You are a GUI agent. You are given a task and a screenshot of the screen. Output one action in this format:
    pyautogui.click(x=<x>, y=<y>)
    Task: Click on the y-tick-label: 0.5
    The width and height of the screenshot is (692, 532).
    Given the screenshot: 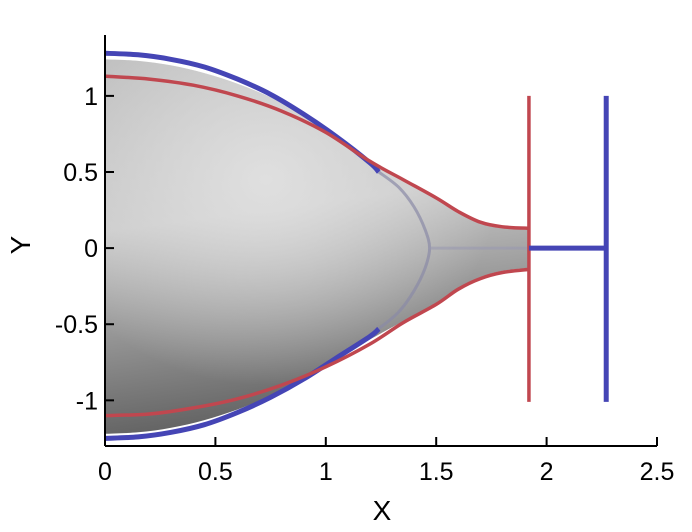 What is the action you would take?
    pyautogui.click(x=80, y=173)
    